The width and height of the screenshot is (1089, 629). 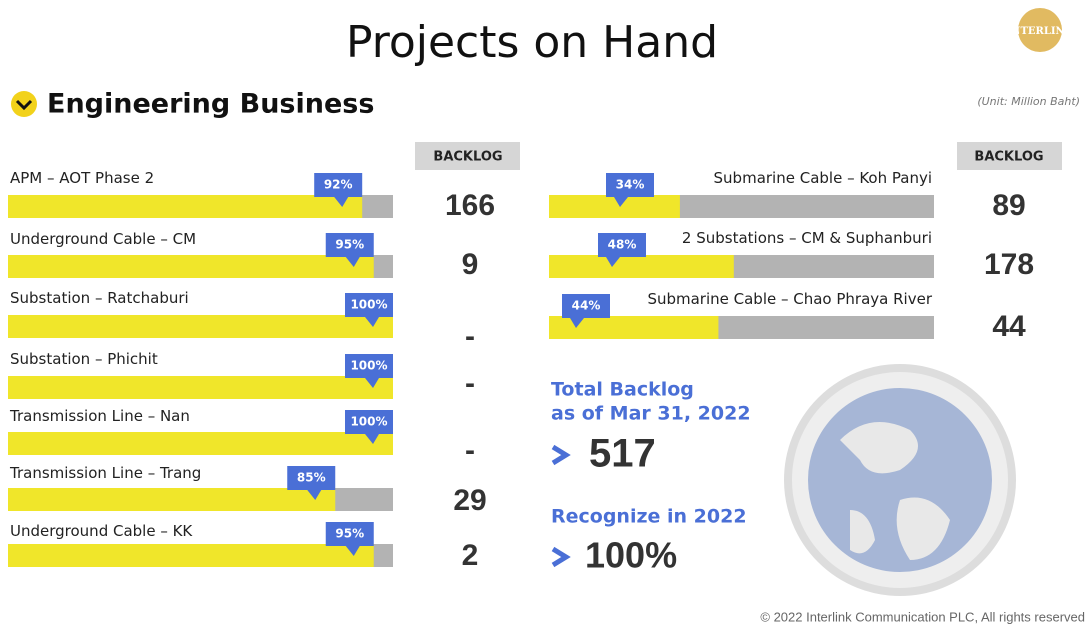 I want to click on project-name: Transmission Line – Trang, so click(x=105, y=473).